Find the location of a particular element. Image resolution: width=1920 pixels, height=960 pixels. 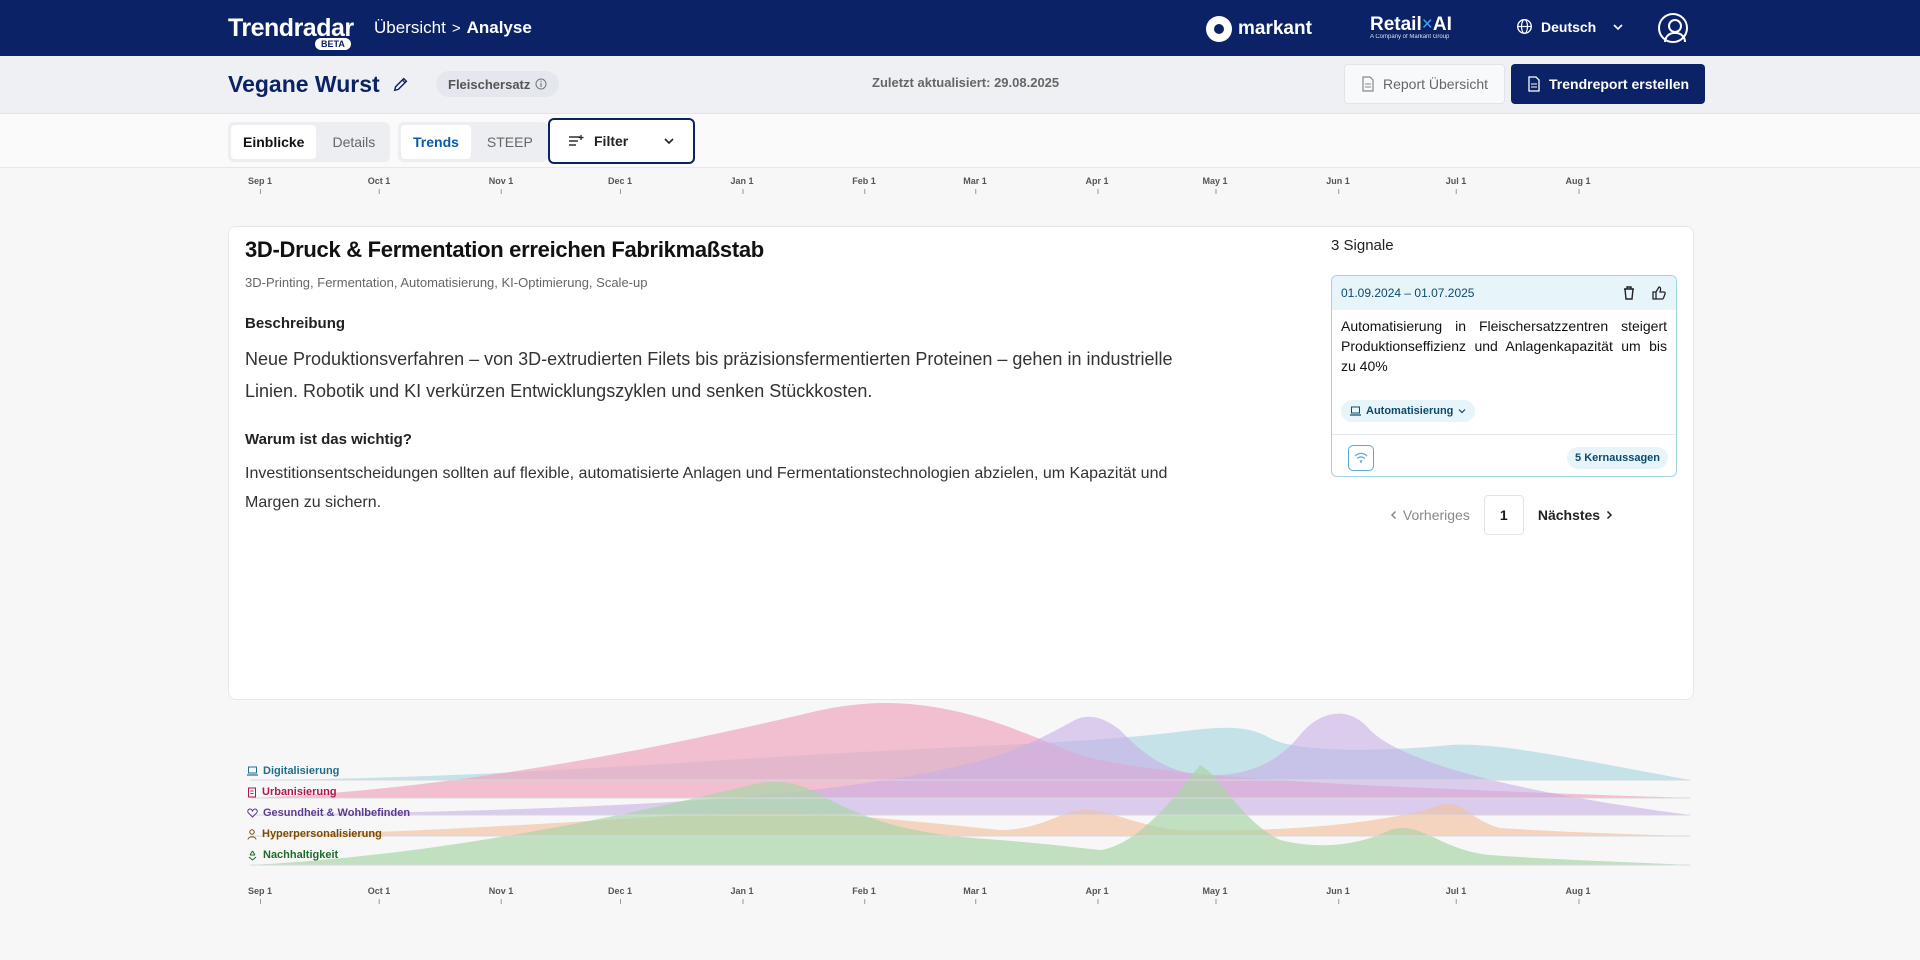

legend-gesundheit: Gesundheit & Wohlbefinden is located at coordinates (328, 813).